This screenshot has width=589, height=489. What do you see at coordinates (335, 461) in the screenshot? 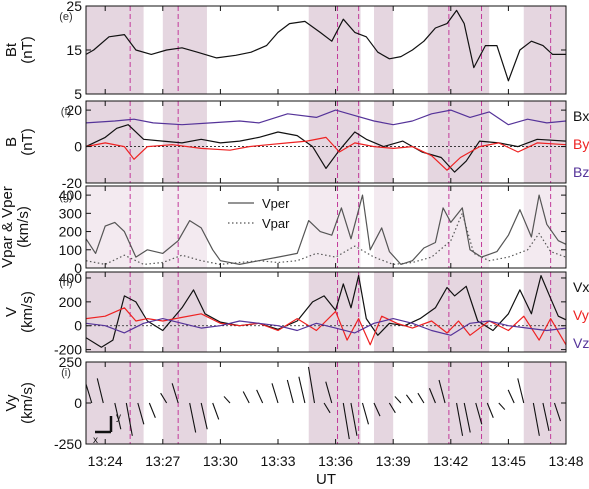
I see `x-tick-label: 13:36` at bounding box center [335, 461].